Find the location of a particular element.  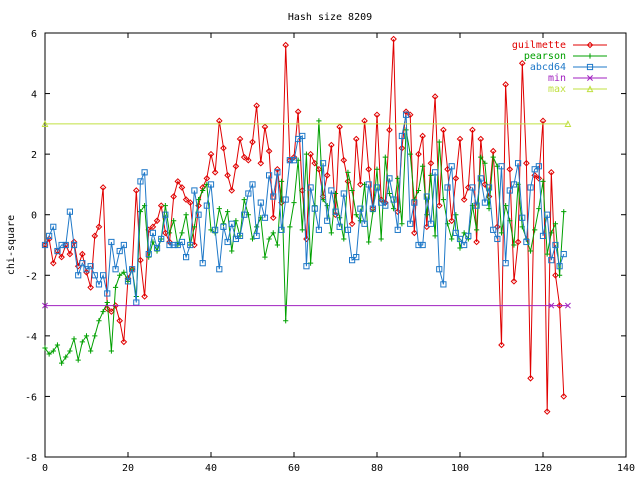

x-tick-label: 0 is located at coordinates (45, 468).